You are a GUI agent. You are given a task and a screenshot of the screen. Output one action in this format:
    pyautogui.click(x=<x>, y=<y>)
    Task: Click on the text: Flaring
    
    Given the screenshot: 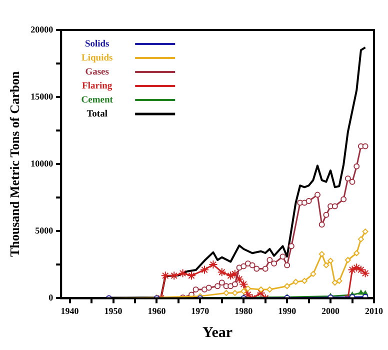 What is the action you would take?
    pyautogui.click(x=97, y=86)
    